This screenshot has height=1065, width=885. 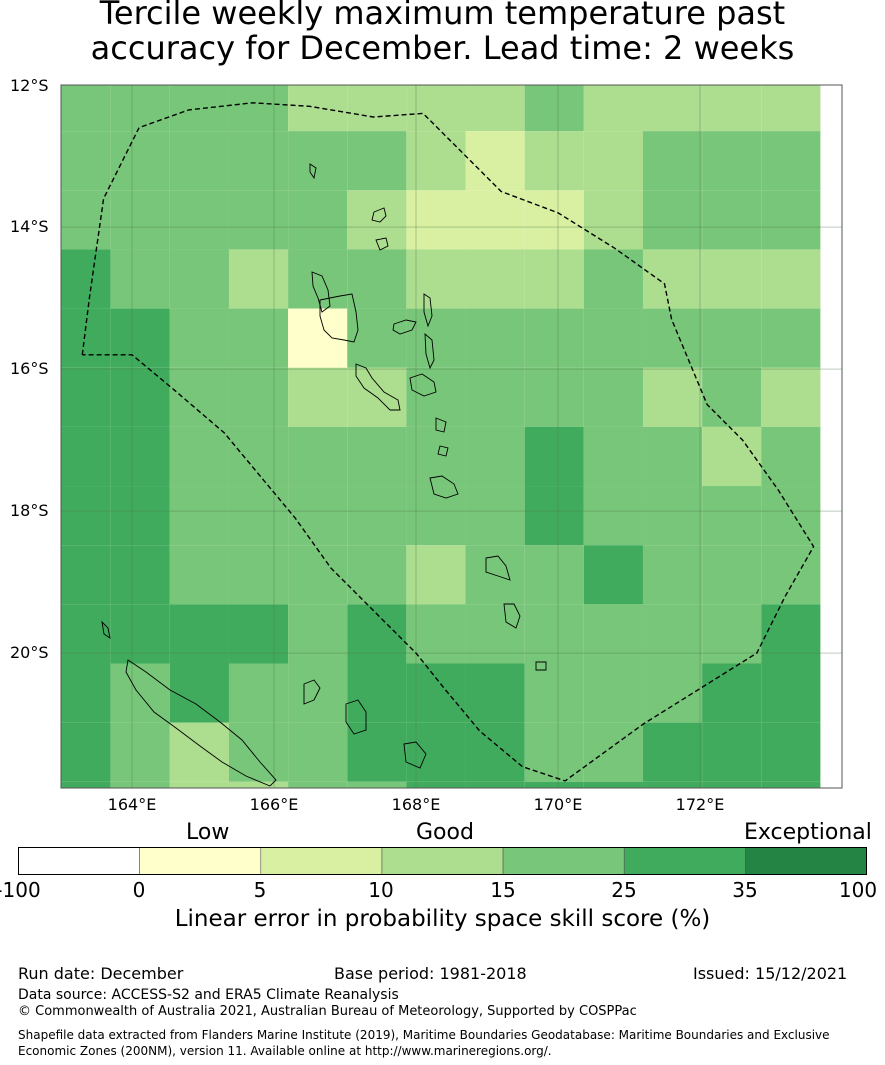 What do you see at coordinates (381, 890) in the screenshot?
I see `colorbar-tick: 10` at bounding box center [381, 890].